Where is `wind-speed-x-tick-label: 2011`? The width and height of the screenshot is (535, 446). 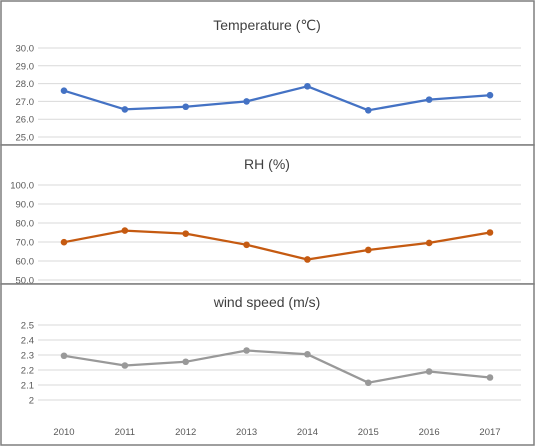 wind-speed-x-tick-label: 2011 is located at coordinates (125, 432).